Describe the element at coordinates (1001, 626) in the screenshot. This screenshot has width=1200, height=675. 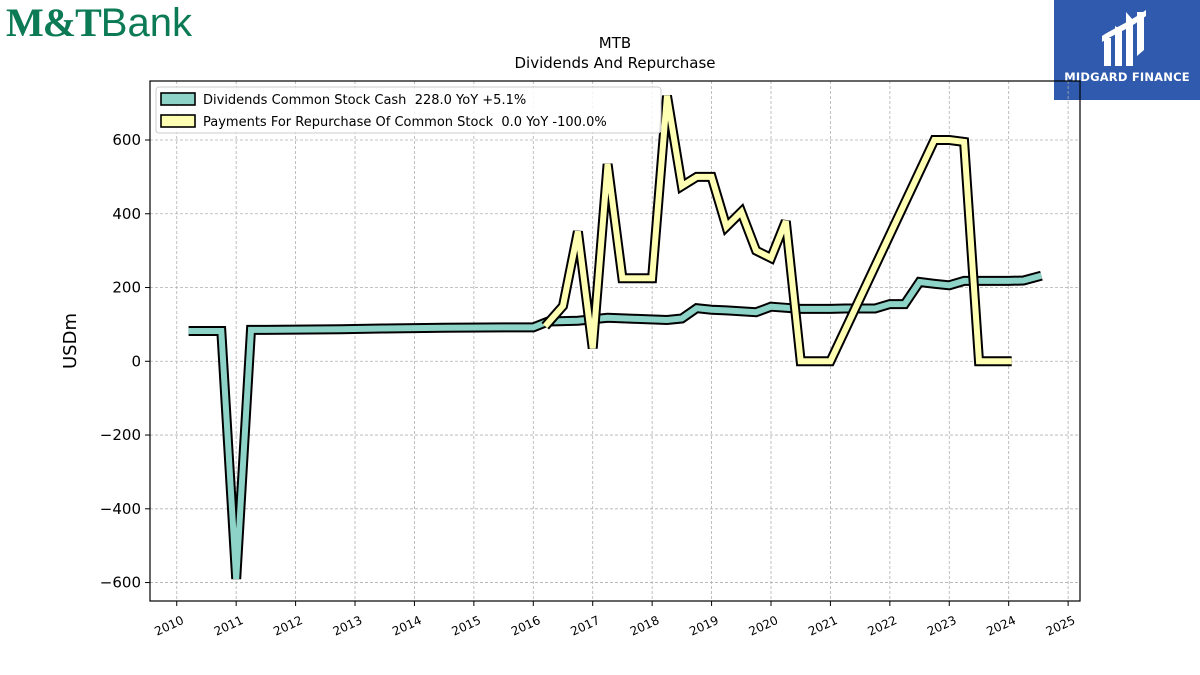
I see `x-tick-label: 2024` at that location.